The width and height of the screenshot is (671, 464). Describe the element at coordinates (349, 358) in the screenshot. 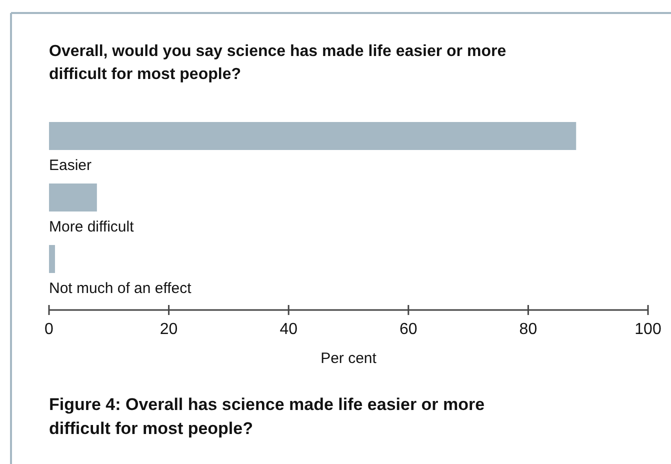

I see `x-axis-title: Per cent` at that location.